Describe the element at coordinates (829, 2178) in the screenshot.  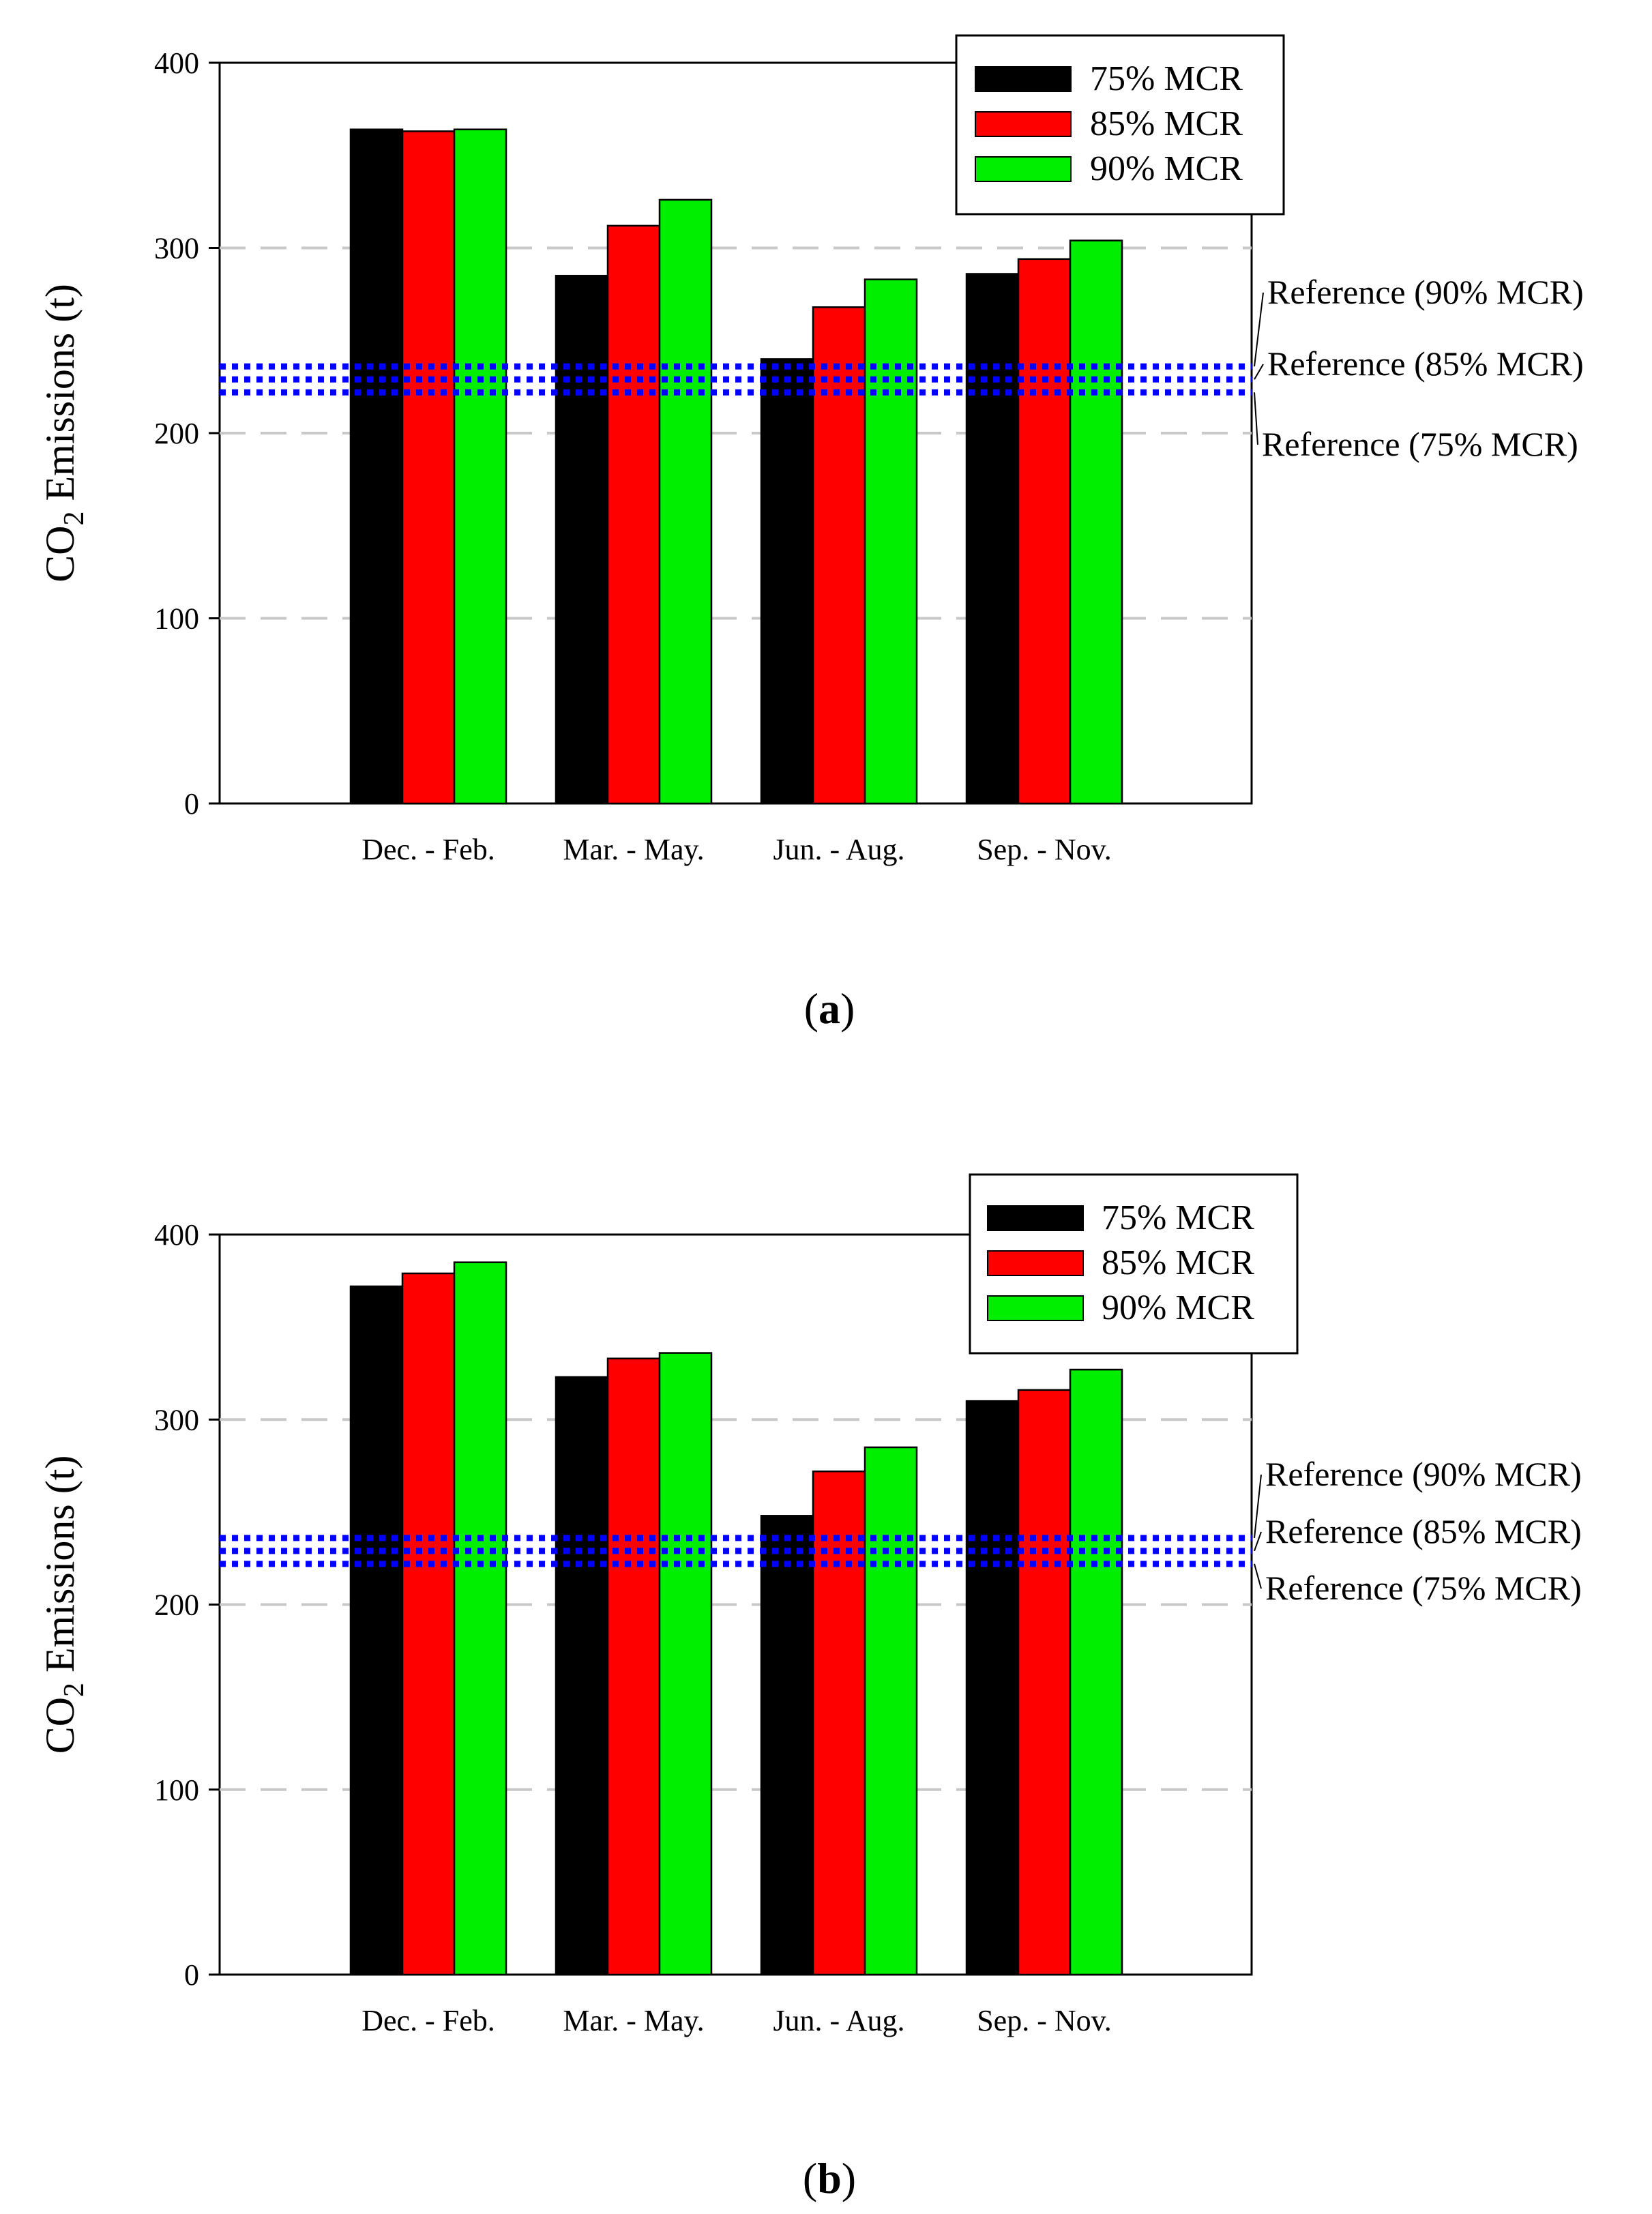
I see `panel-label: (b)` at that location.